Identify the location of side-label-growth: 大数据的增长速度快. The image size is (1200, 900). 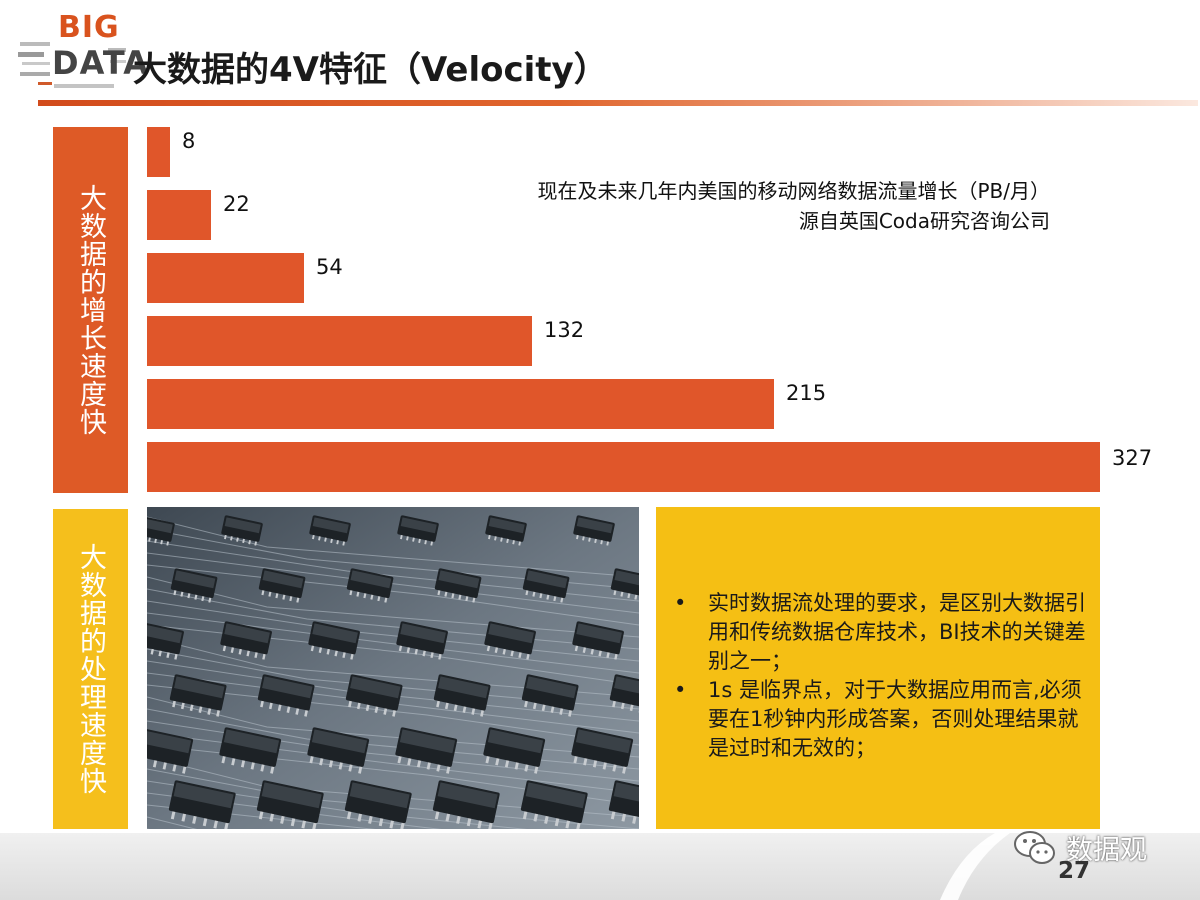
(90, 310).